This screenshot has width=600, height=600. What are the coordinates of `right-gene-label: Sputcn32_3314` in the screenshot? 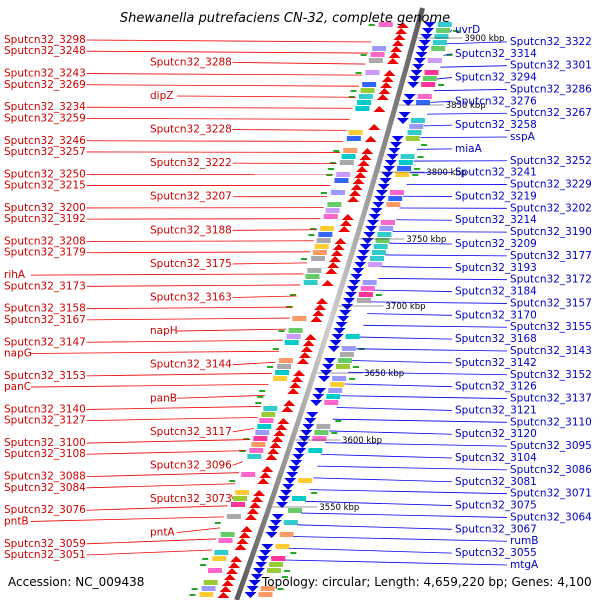 It's located at (496, 54).